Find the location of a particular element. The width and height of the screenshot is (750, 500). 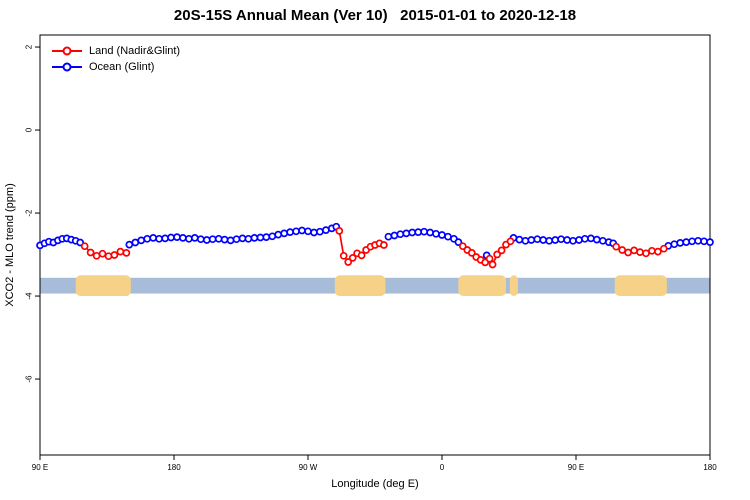

land-ocean-strip is located at coordinates (375, 286).